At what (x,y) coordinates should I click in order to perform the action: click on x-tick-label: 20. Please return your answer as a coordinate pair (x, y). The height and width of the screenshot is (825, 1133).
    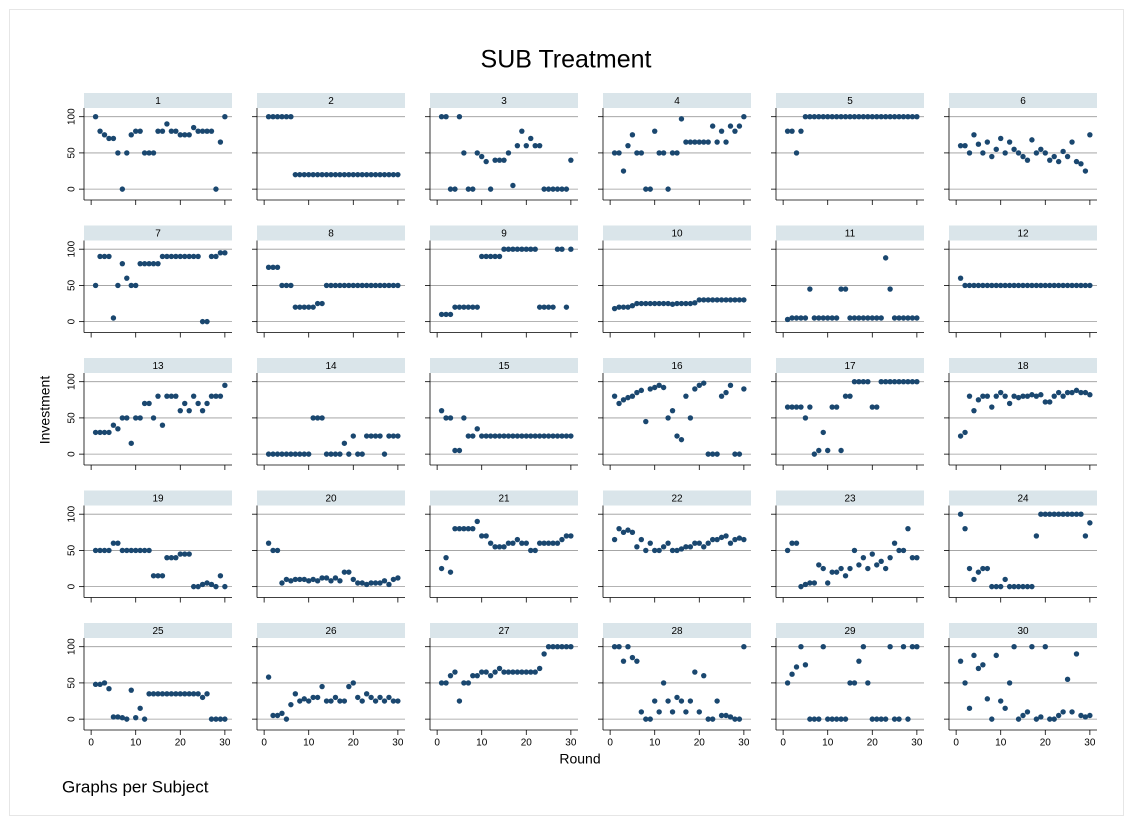
    Looking at the image, I should click on (181, 743).